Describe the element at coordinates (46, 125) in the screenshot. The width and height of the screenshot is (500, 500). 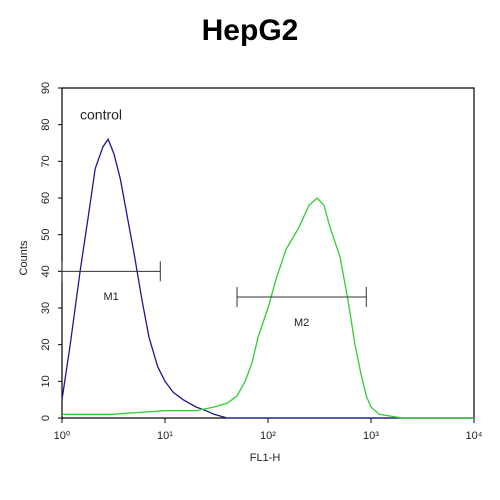
I see `y-tick-label: 80` at that location.